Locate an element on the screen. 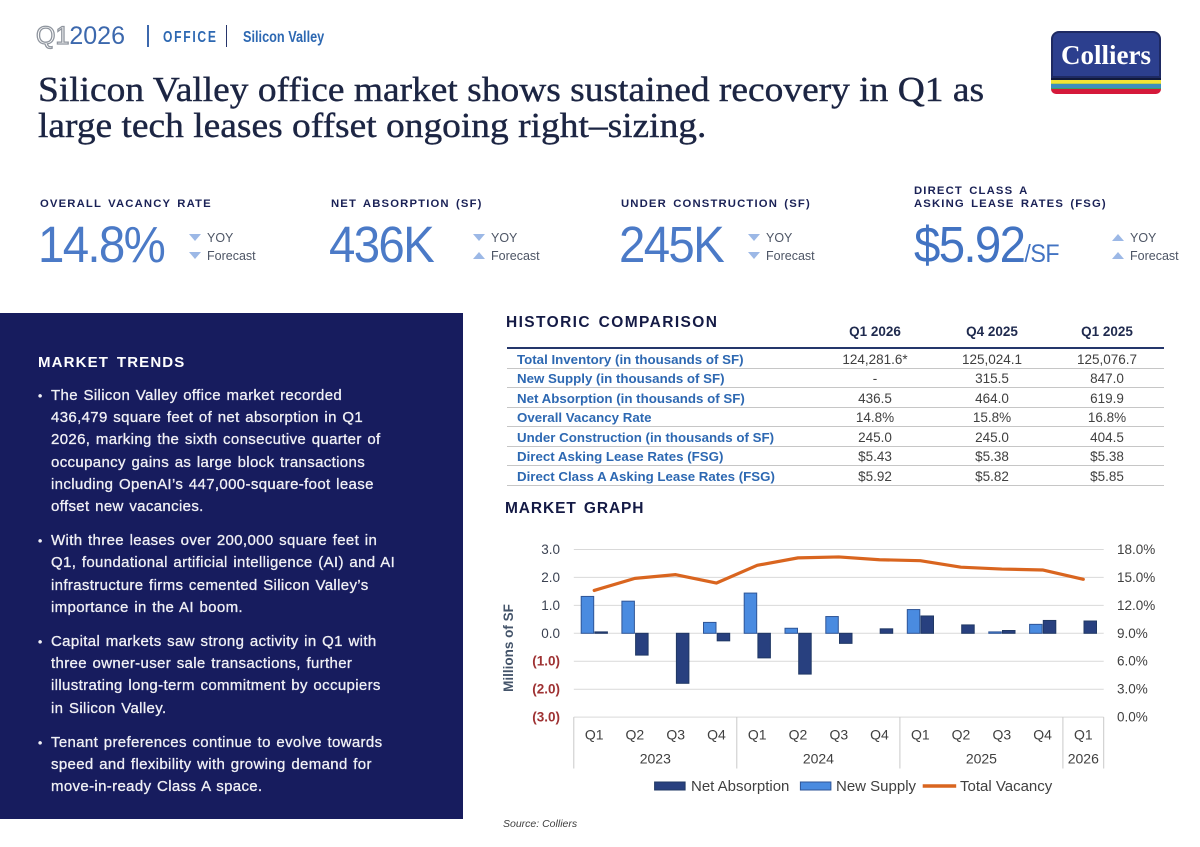 The image size is (1200, 847). svg-text: 18.0% is located at coordinates (1136, 549).